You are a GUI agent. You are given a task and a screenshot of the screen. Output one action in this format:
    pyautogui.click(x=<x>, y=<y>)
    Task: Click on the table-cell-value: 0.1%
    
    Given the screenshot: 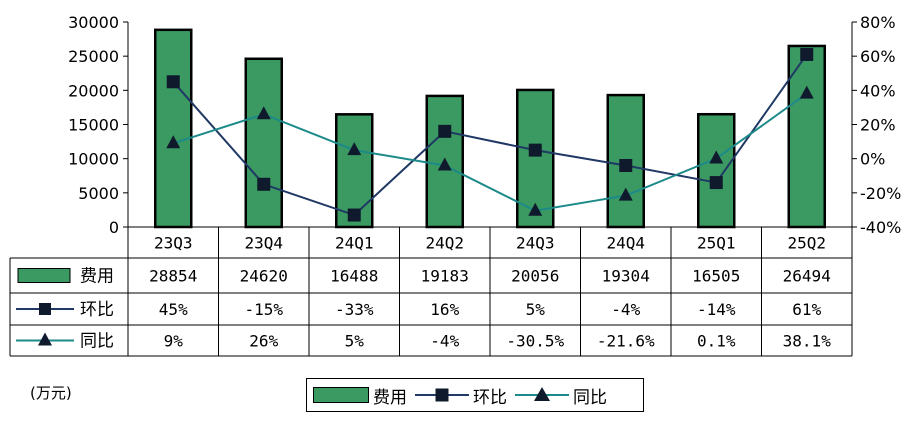 What is the action you would take?
    pyautogui.click(x=716, y=341)
    